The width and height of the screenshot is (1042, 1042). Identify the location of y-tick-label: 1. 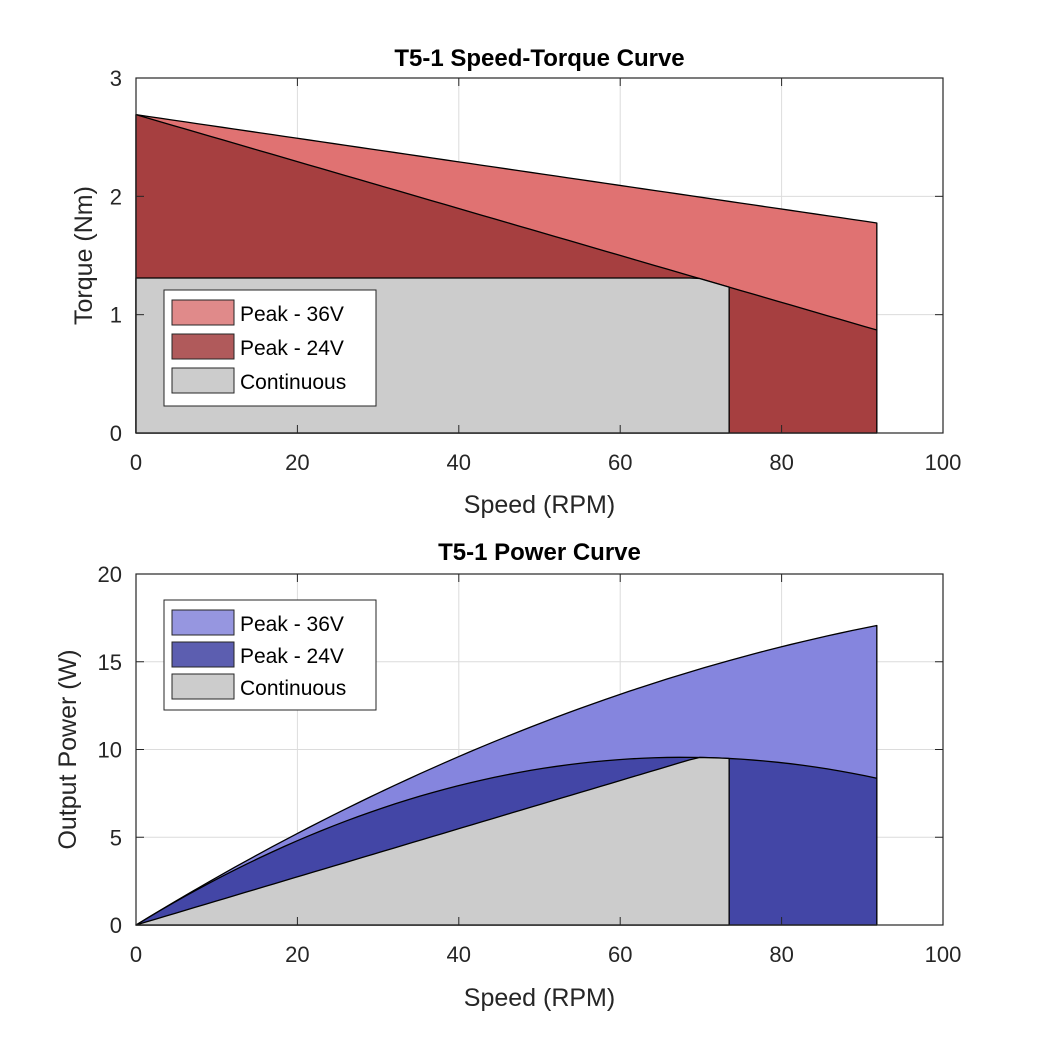
(116, 315).